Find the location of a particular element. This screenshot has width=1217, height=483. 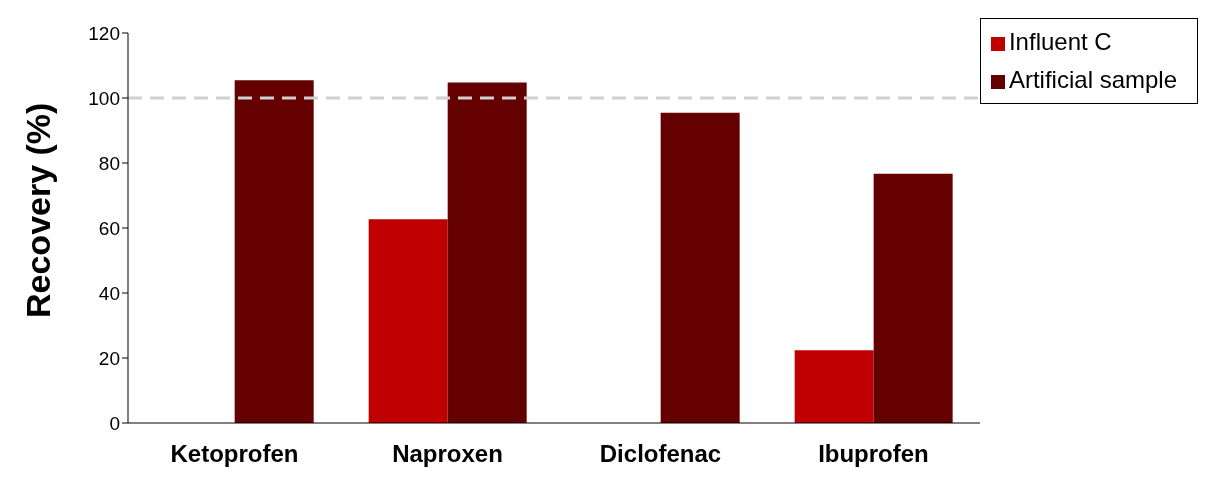

x-tick-label: Diclofenac is located at coordinates (660, 454).